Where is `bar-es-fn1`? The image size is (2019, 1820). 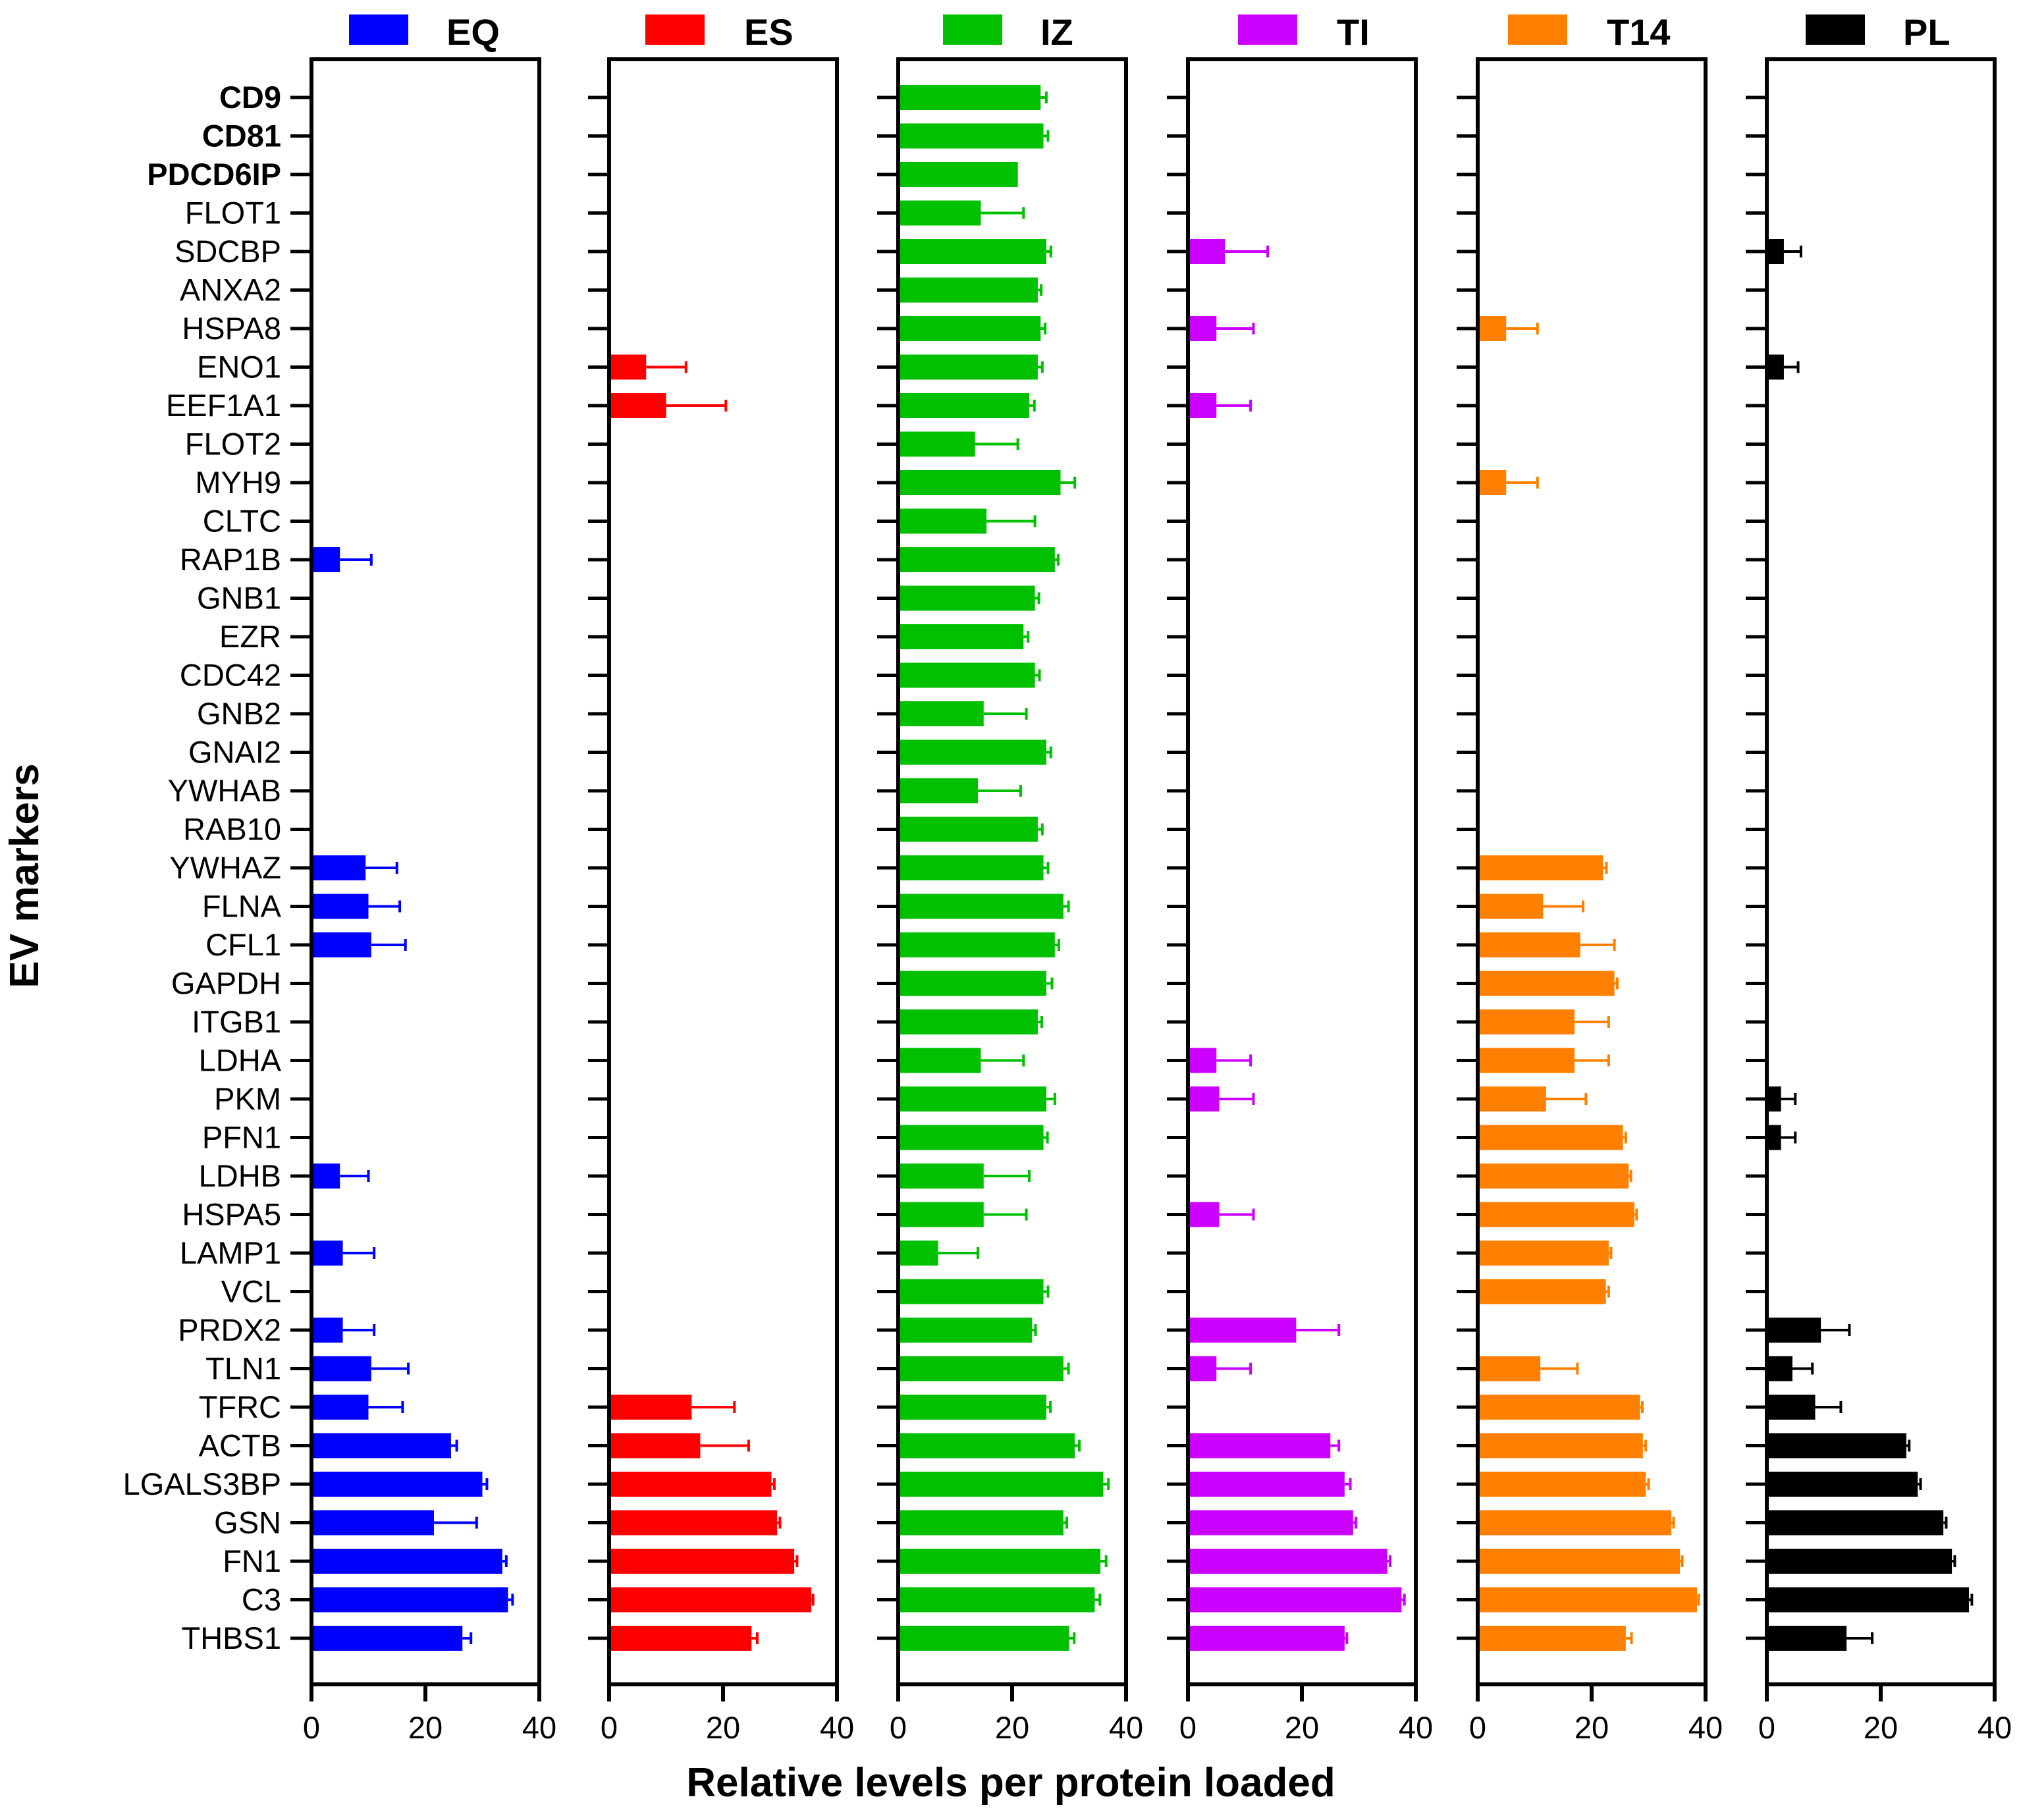
bar-es-fn1 is located at coordinates (702, 1561).